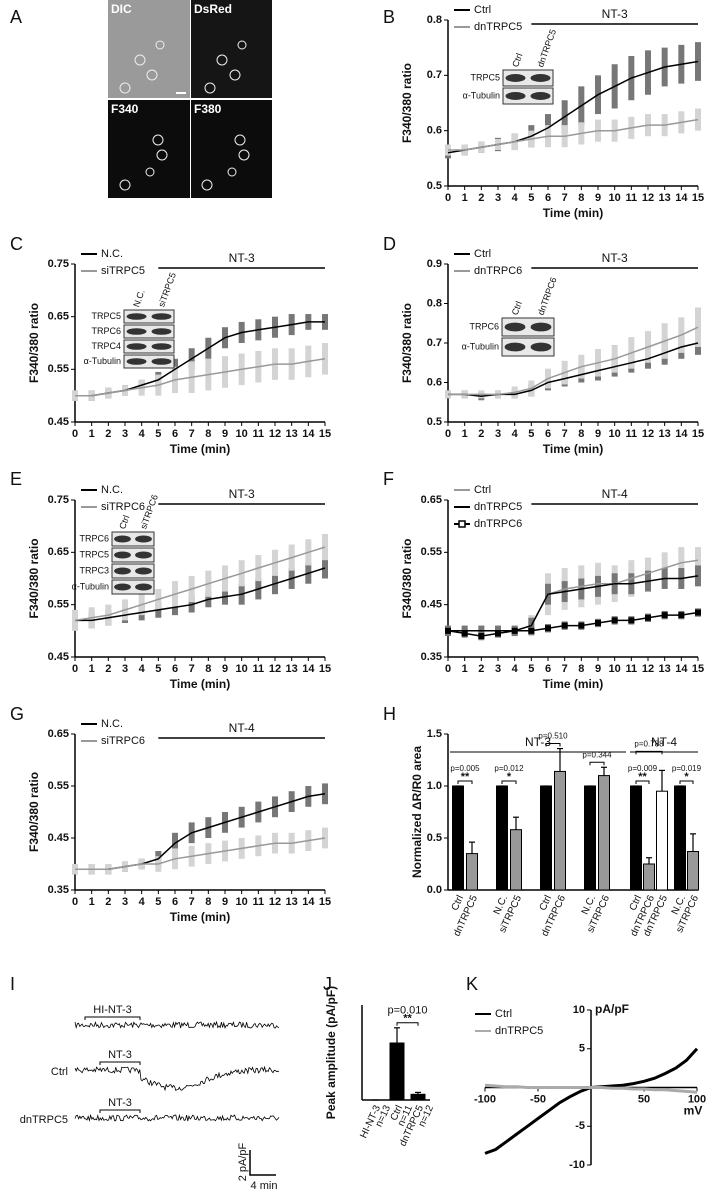 Image resolution: width=718 pixels, height=1200 pixels. What do you see at coordinates (34, 578) in the screenshot?
I see `y-axis-label: F340/380 ratio` at bounding box center [34, 578].